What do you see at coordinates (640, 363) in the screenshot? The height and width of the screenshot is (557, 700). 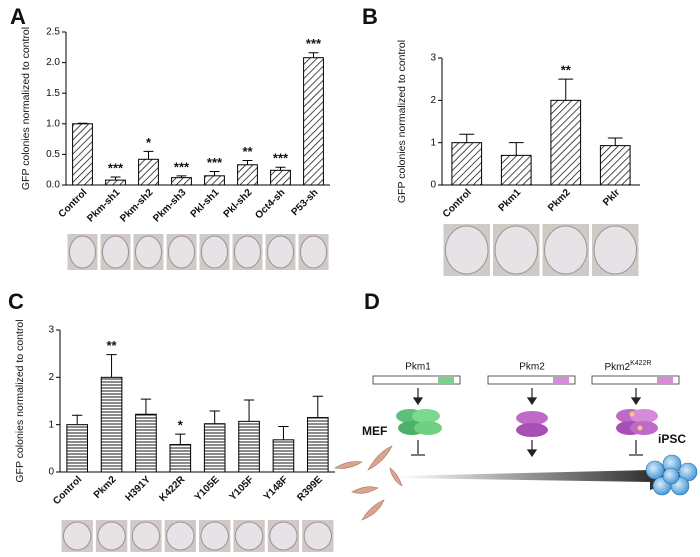 I see `construct-superscript: K422R` at bounding box center [640, 363].